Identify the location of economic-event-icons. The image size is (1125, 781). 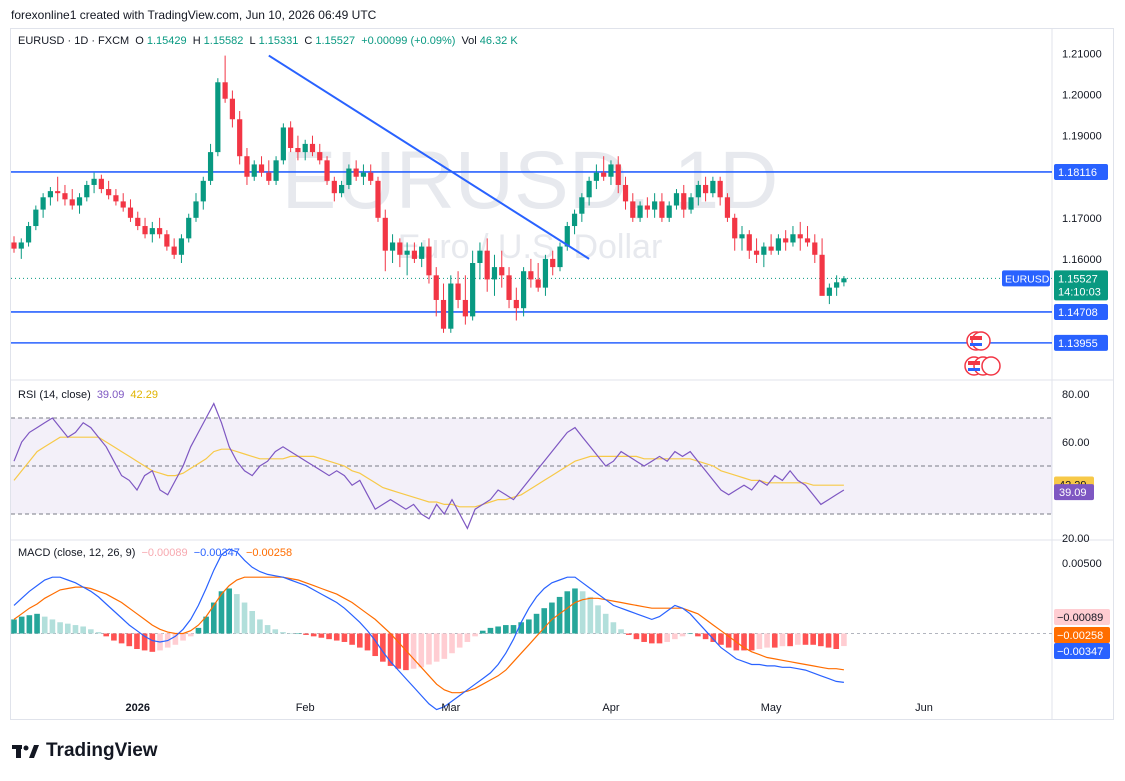
(982, 353).